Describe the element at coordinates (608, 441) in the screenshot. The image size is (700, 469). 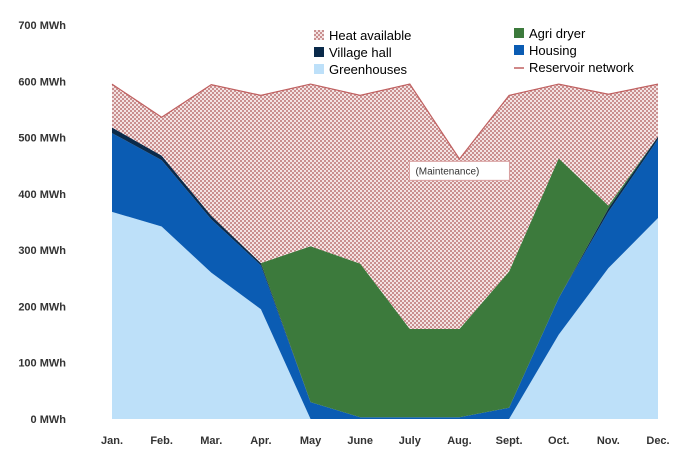
I see `x-tick-label: Nov.` at that location.